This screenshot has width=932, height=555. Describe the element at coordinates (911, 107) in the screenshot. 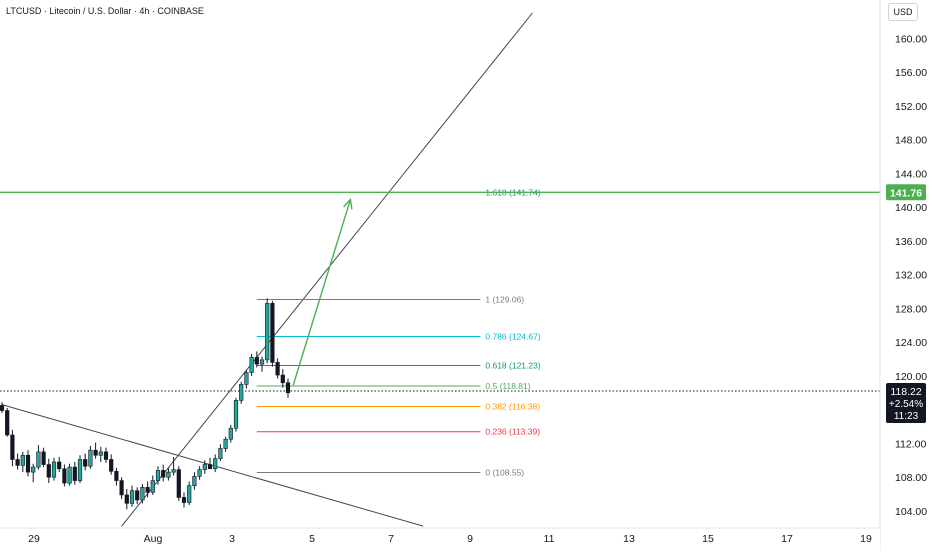

I see `y-tick-label: 152.00` at that location.